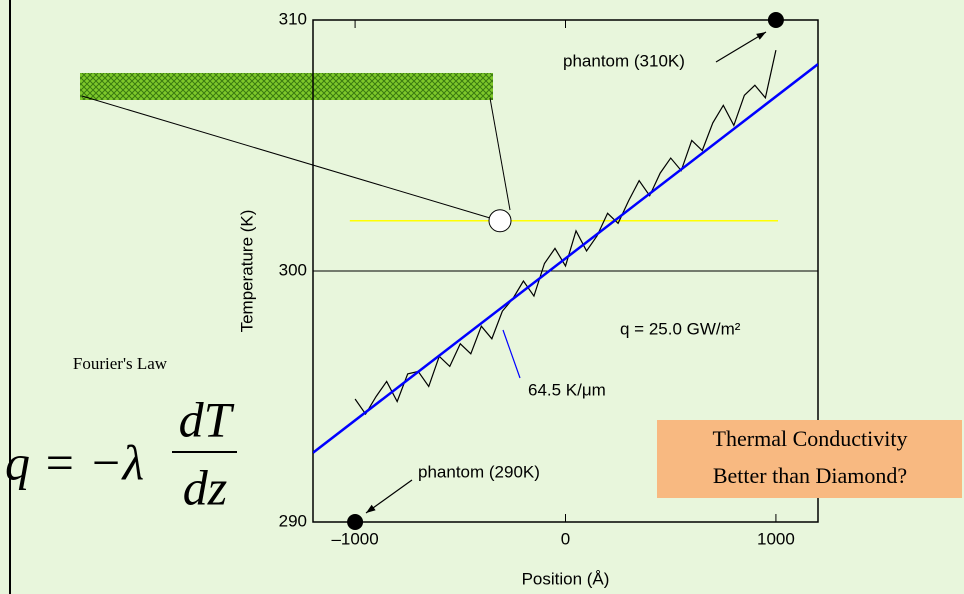 The width and height of the screenshot is (964, 594). What do you see at coordinates (479, 471) in the screenshot?
I see `annotation: phantom (290K)` at bounding box center [479, 471].